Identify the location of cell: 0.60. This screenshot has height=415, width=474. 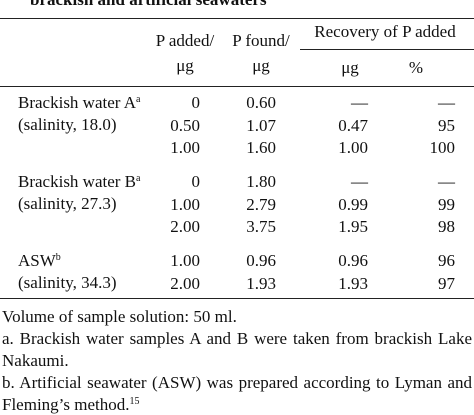
(261, 102).